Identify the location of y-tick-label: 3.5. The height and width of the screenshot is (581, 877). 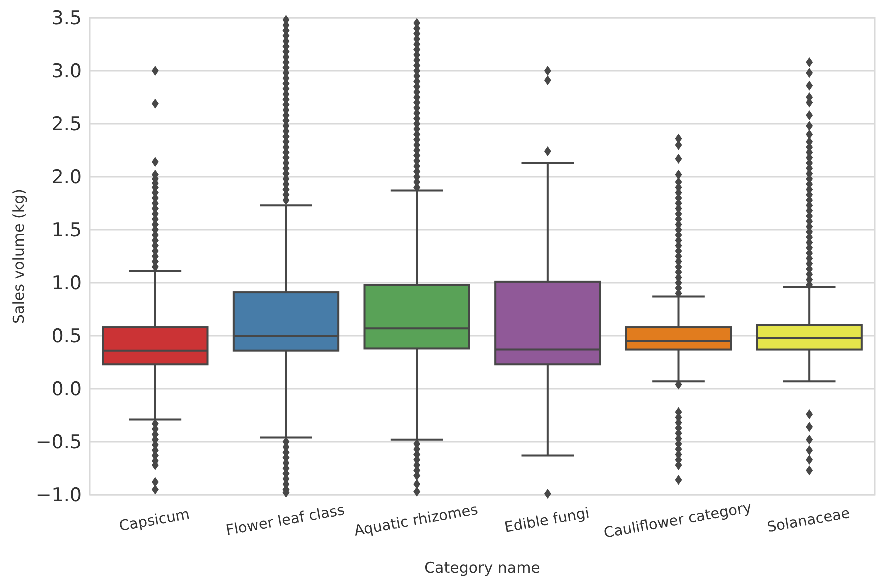
(67, 19).